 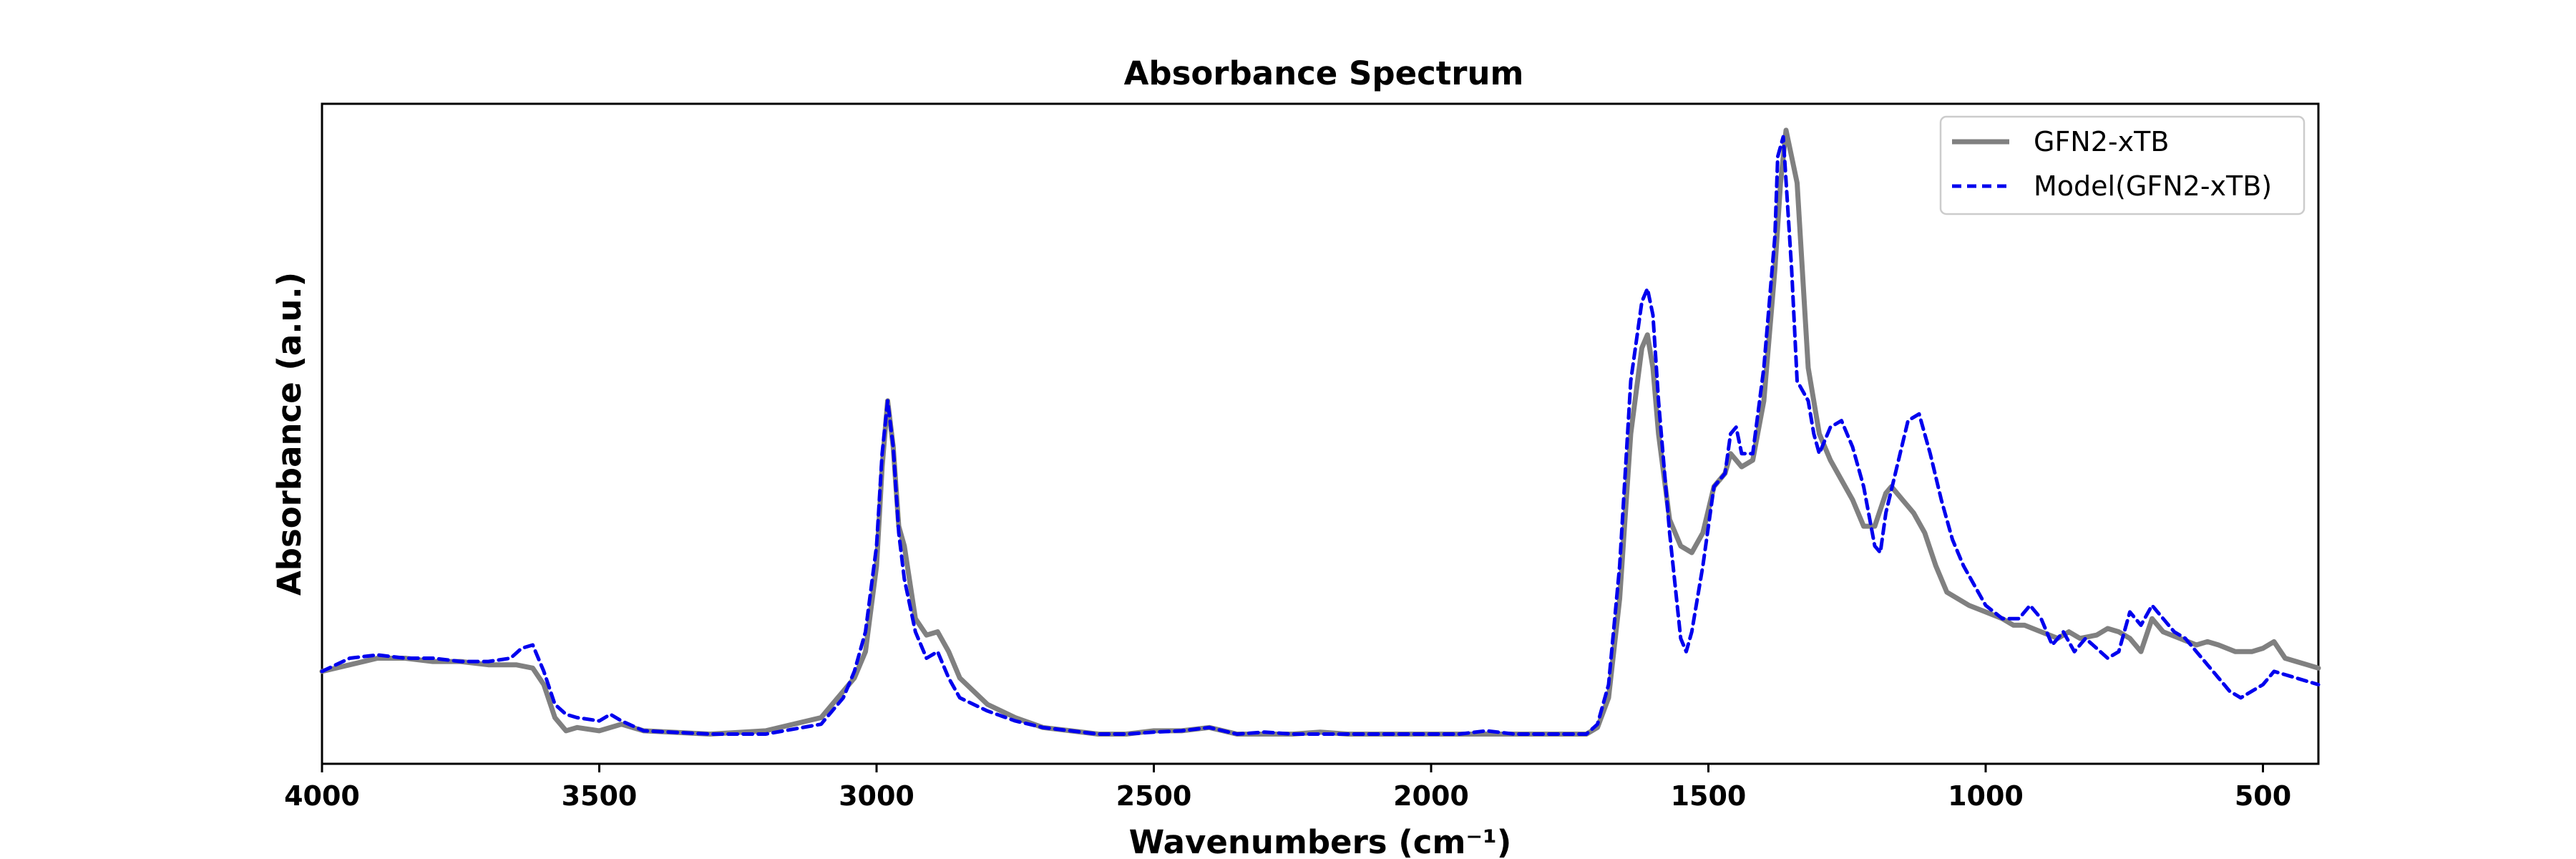 I want to click on legend-box, so click(x=2122, y=165).